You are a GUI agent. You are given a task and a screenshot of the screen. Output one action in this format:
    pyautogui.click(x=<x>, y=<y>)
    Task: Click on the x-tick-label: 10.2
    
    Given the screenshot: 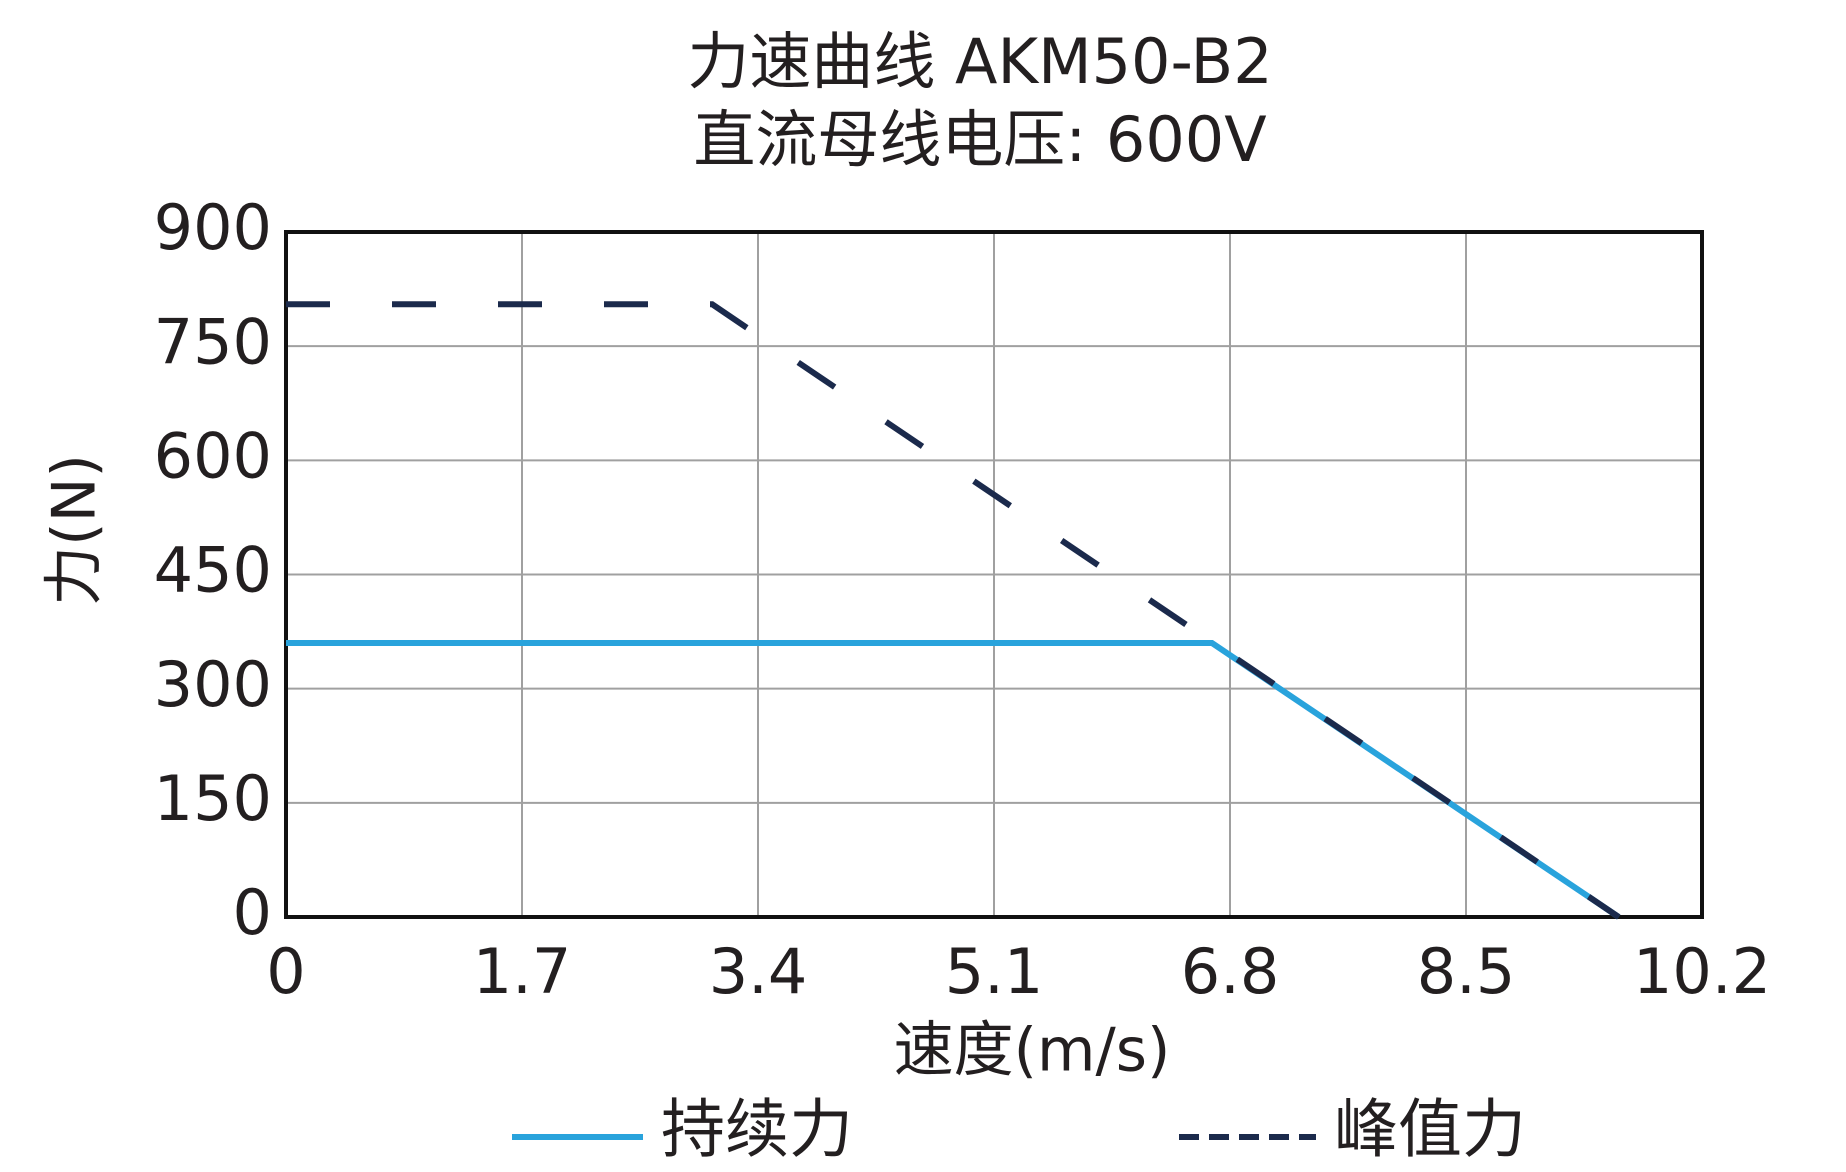 What is the action you would take?
    pyautogui.click(x=1702, y=971)
    